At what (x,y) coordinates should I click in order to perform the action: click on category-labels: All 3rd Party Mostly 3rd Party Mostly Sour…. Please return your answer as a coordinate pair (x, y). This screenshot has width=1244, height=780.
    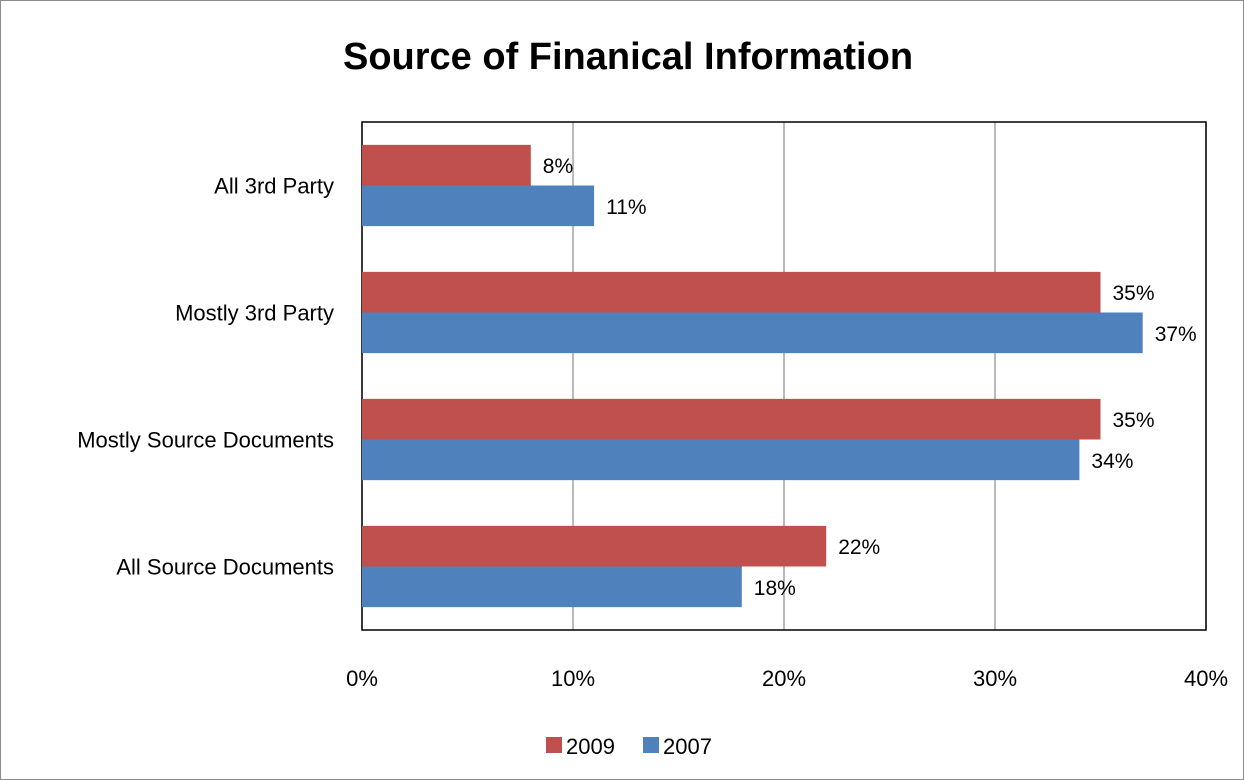
    Looking at the image, I should click on (205, 377).